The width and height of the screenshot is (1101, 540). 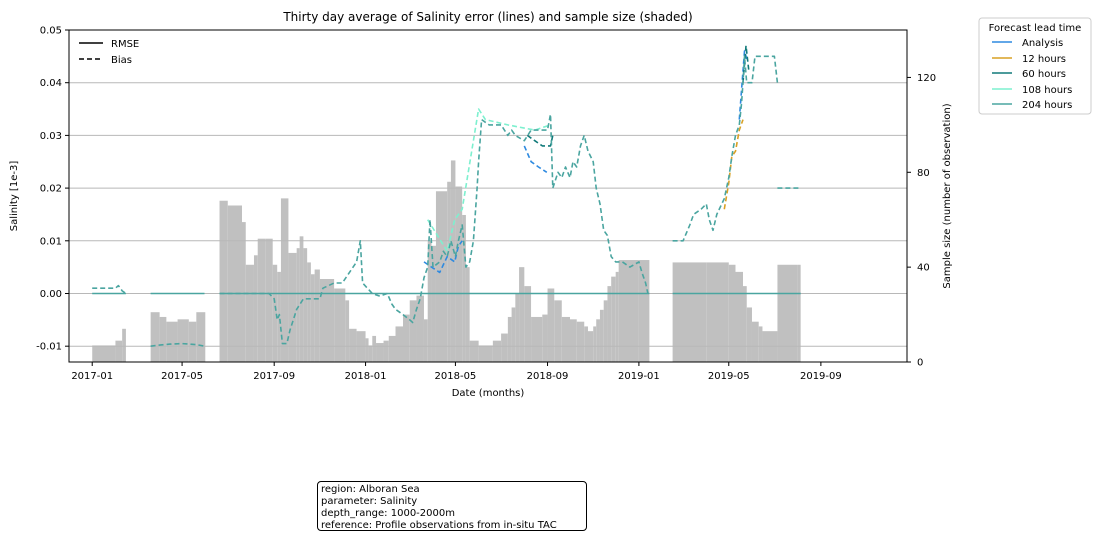 I want to click on y-tick-label: 0.01, so click(x=51, y=241).